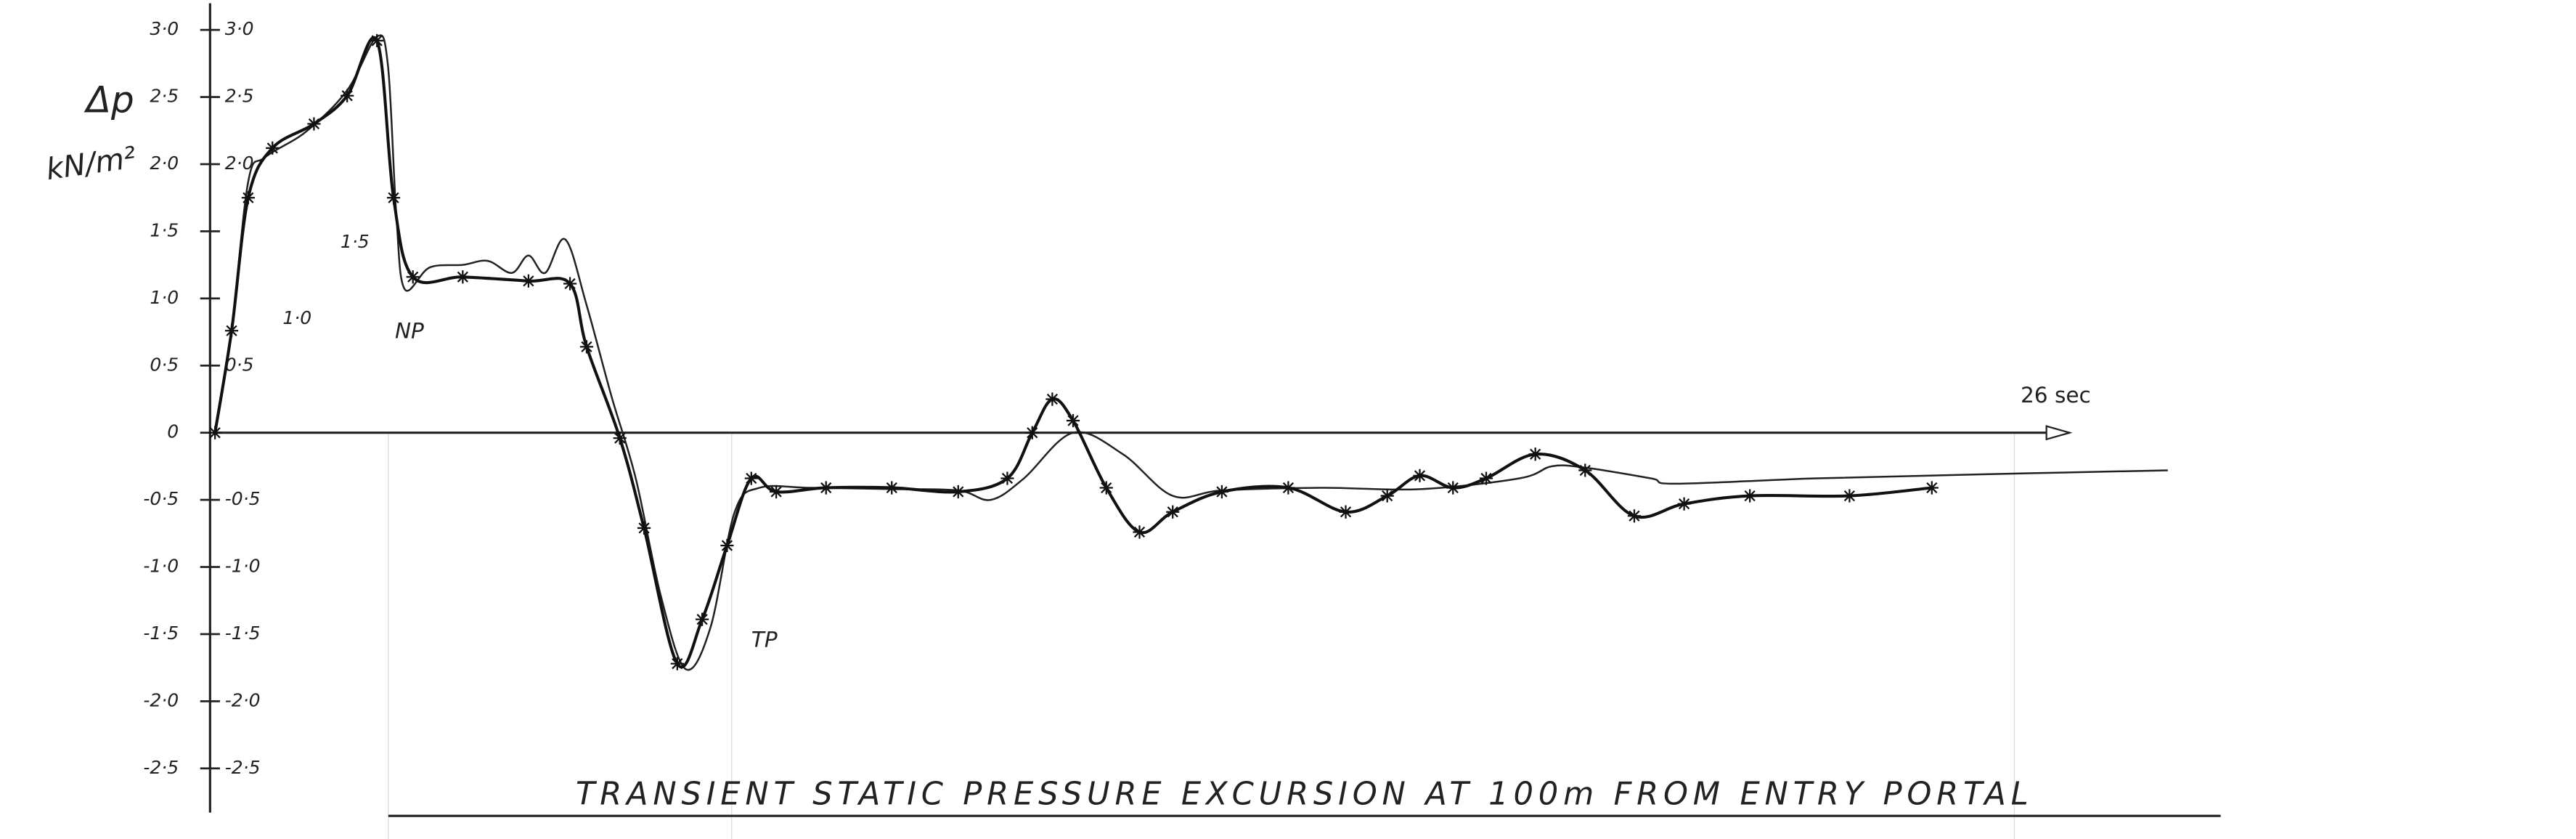  Describe the element at coordinates (2056, 395) in the screenshot. I see `x-end-label: 26 sec` at that location.